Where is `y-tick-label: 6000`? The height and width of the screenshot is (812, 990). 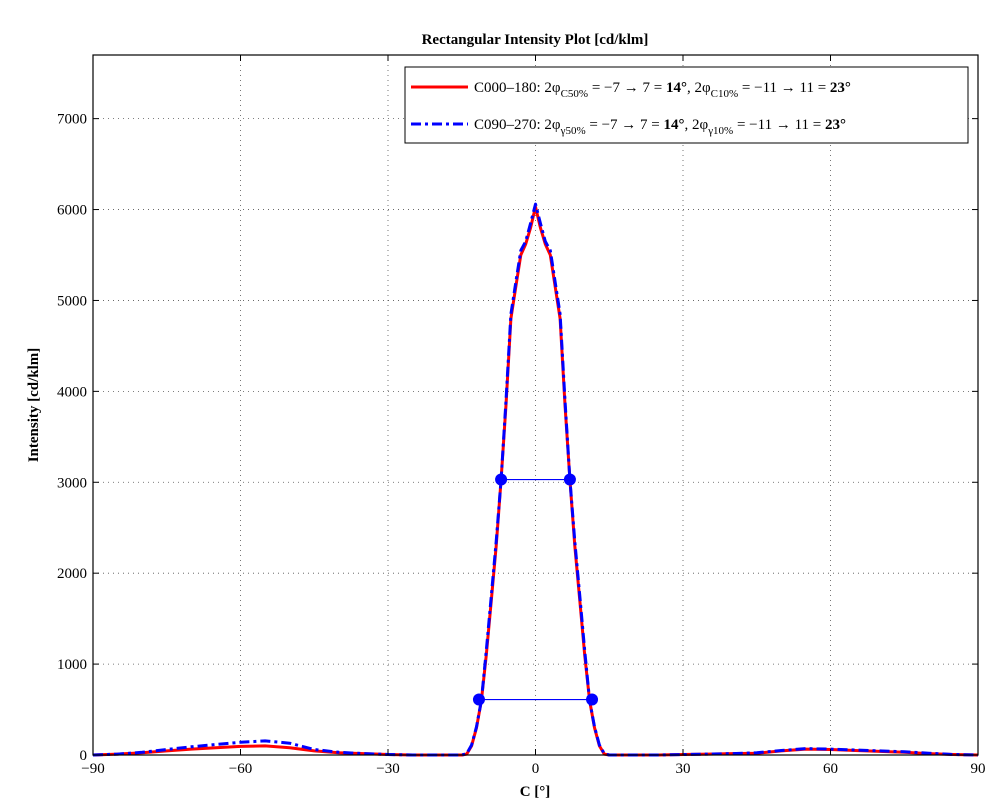 y-tick-label: 6000 is located at coordinates (72, 211).